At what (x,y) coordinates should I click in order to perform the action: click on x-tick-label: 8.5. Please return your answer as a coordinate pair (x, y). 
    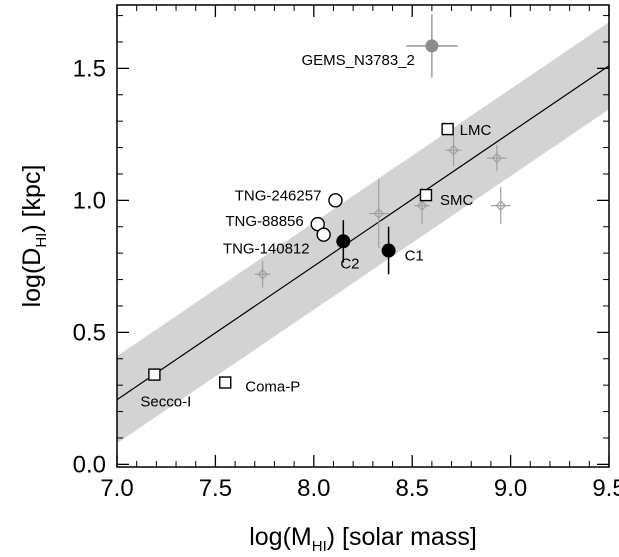
    Looking at the image, I should click on (412, 488).